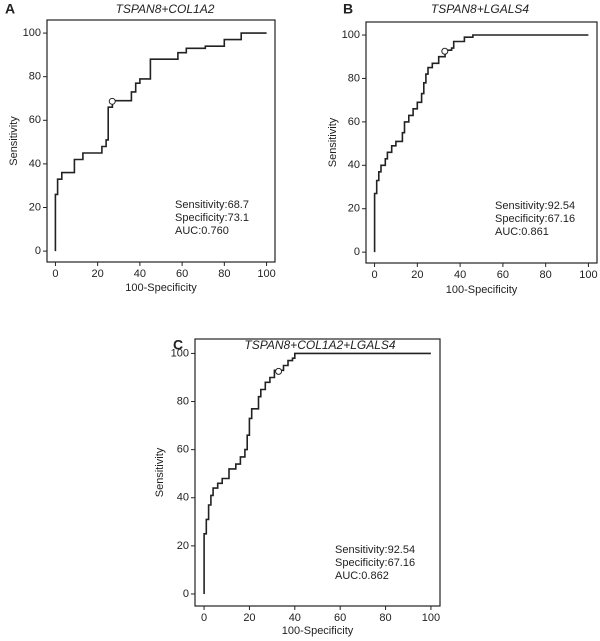  What do you see at coordinates (320, 345) in the screenshot?
I see `chart-title: TSPAN8+COL1A2+LGALS4` at bounding box center [320, 345].